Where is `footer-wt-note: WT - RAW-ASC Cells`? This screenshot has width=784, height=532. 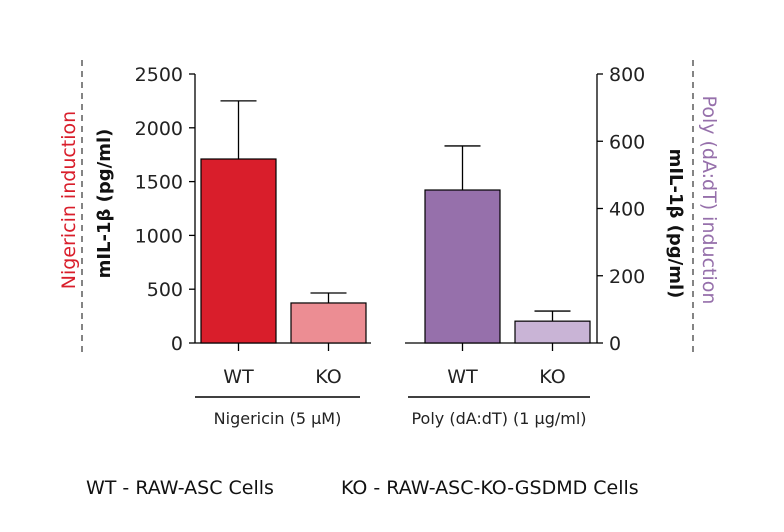 footer-wt-note: WT - RAW-ASC Cells is located at coordinates (180, 488).